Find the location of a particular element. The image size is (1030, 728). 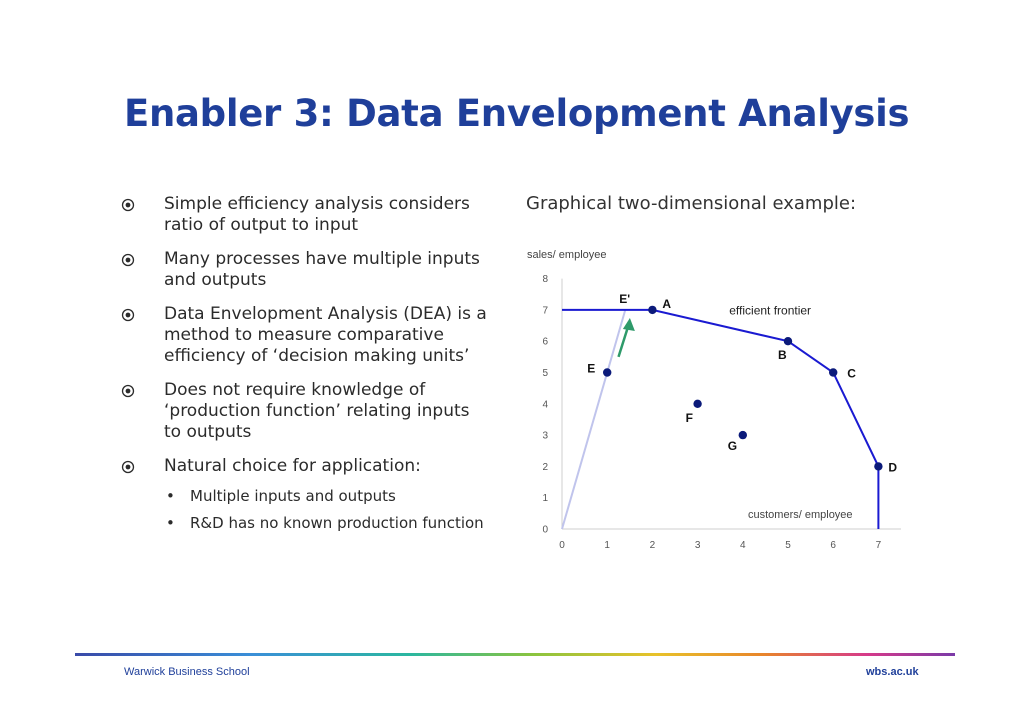

data-point-b is located at coordinates (788, 341).